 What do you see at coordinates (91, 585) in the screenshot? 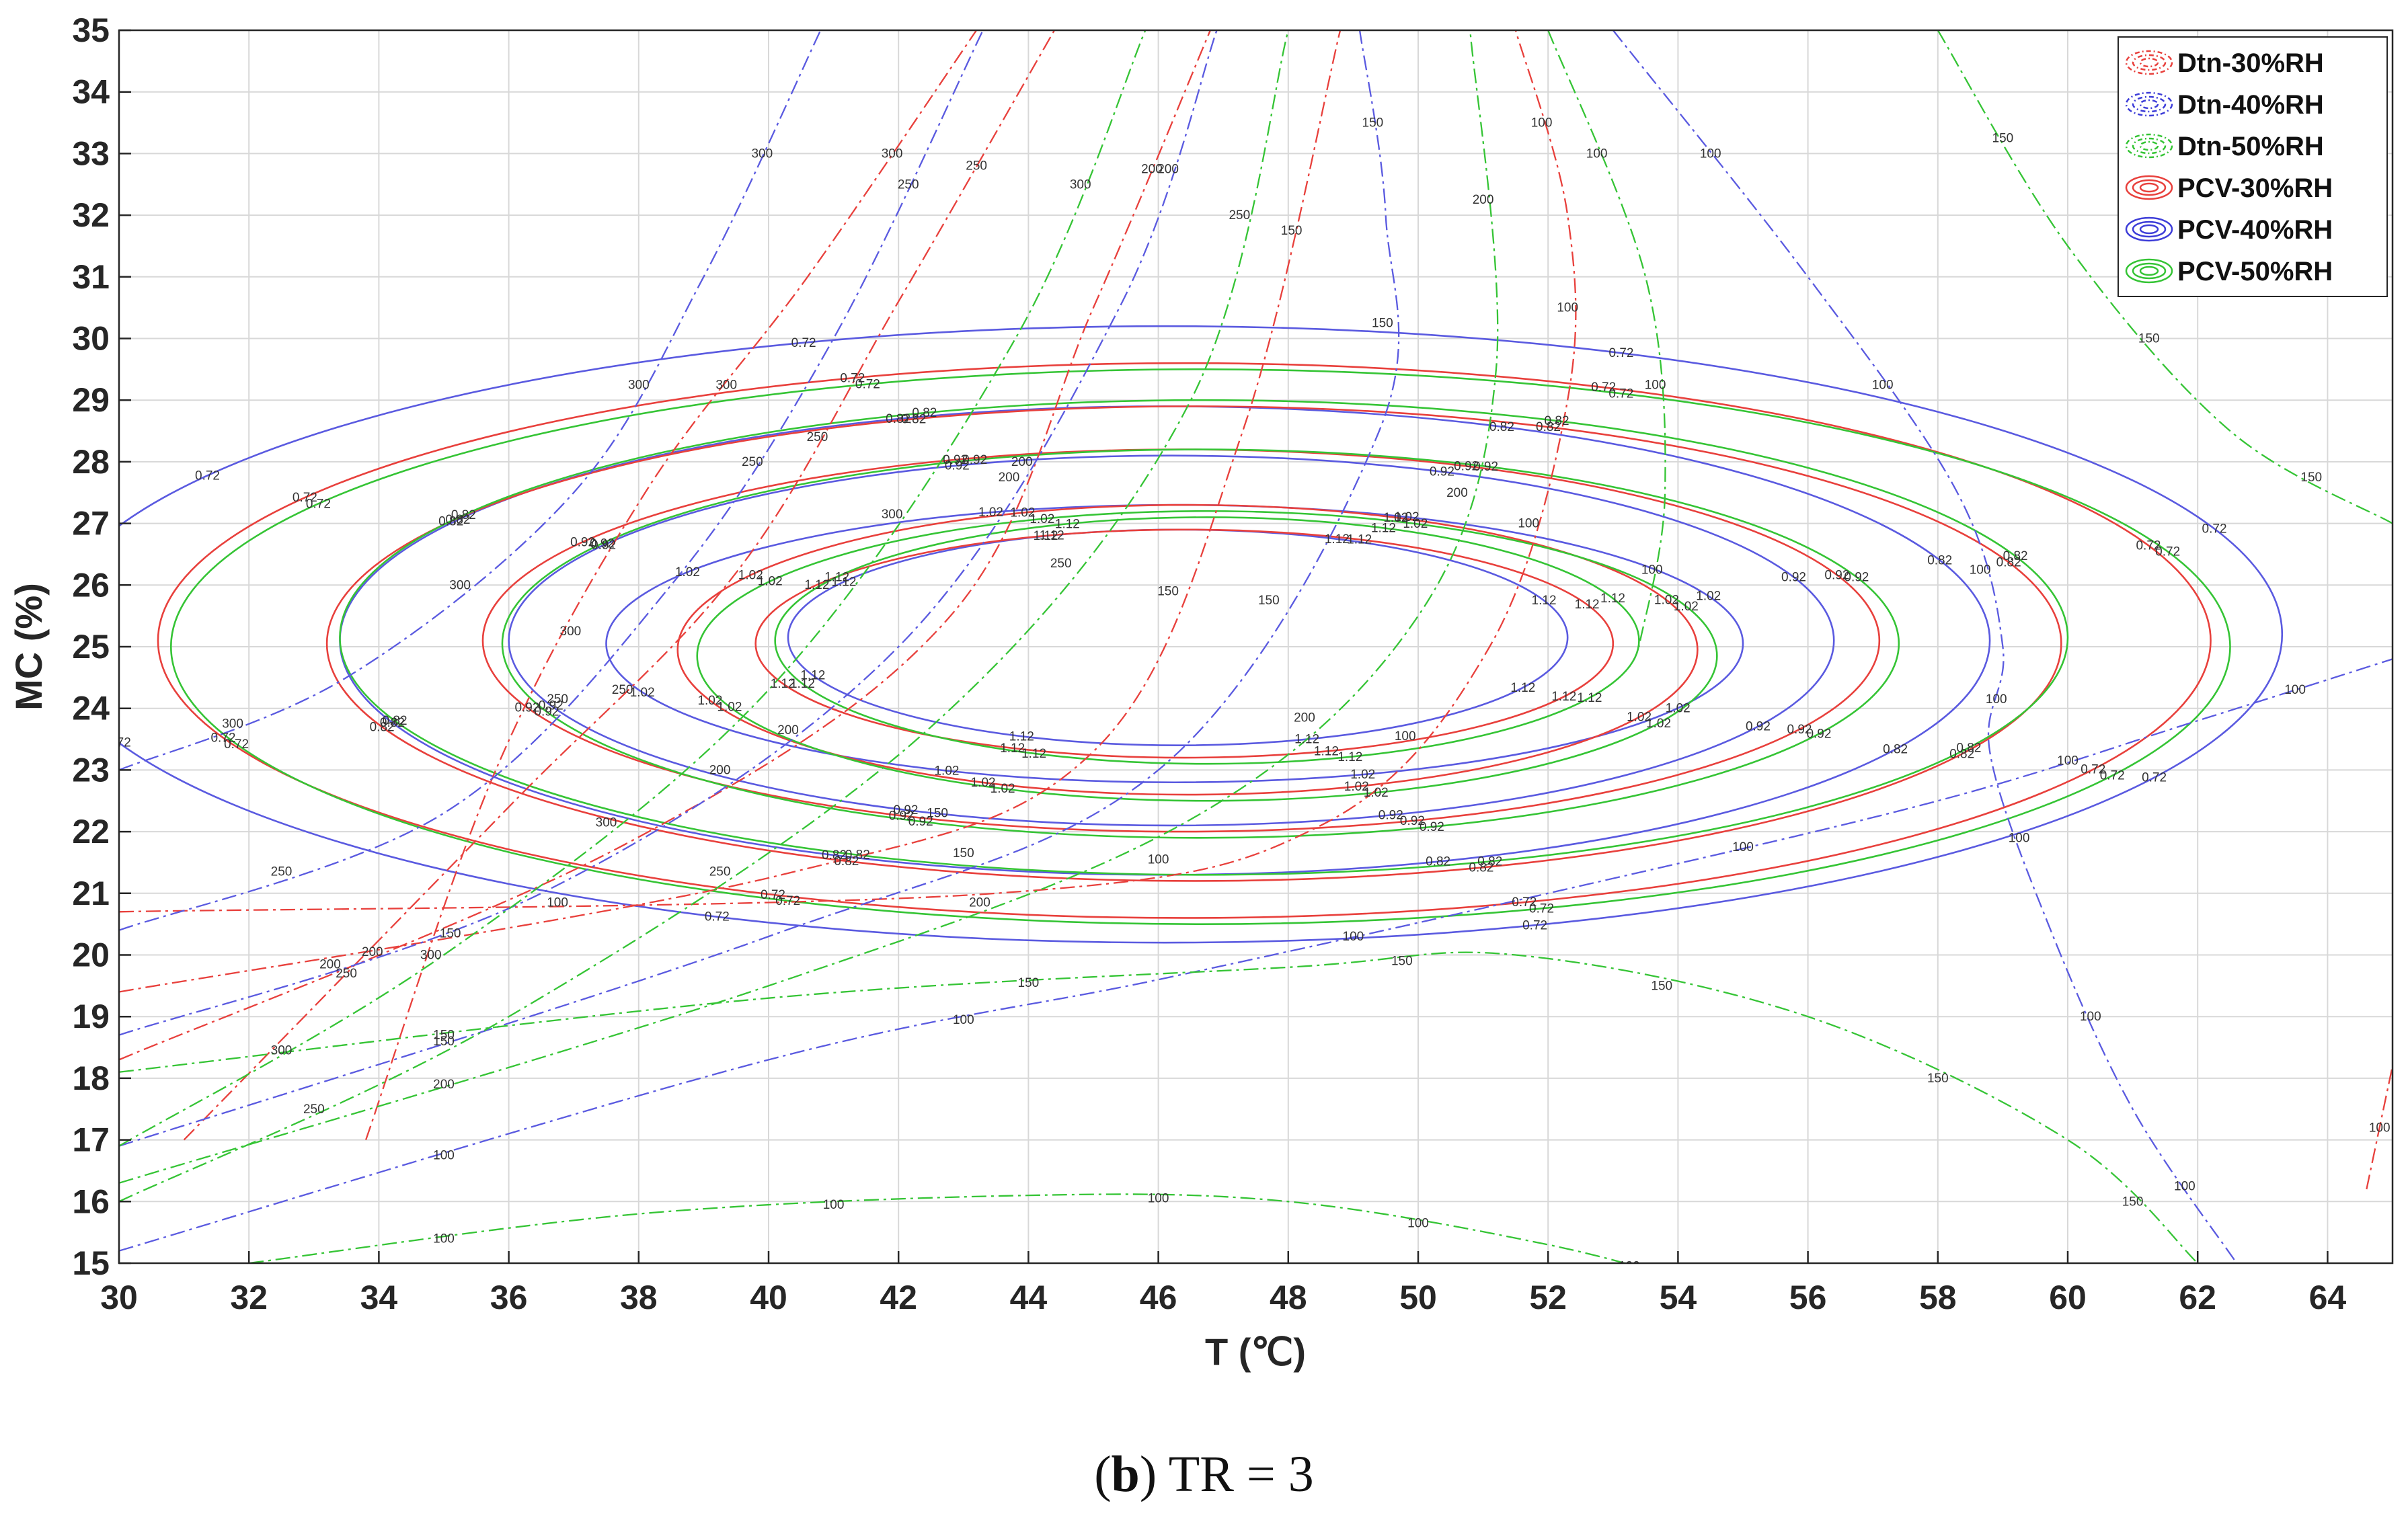
I see `y-tick-label: 26` at bounding box center [91, 585].